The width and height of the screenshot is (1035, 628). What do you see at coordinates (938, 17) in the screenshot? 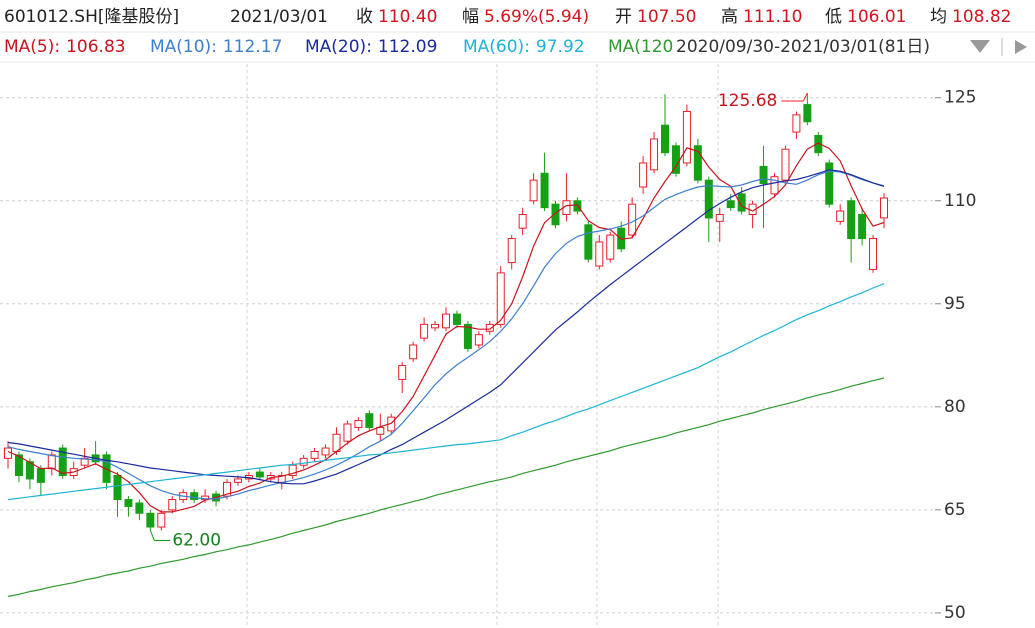
I see `quote-label: 均` at bounding box center [938, 17].